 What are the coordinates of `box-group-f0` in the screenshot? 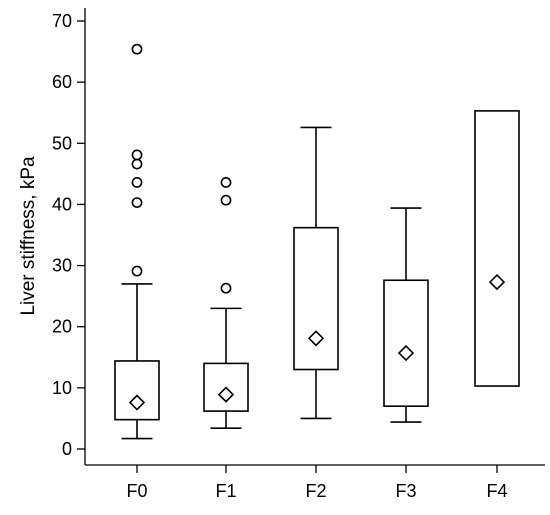 It's located at (137, 241).